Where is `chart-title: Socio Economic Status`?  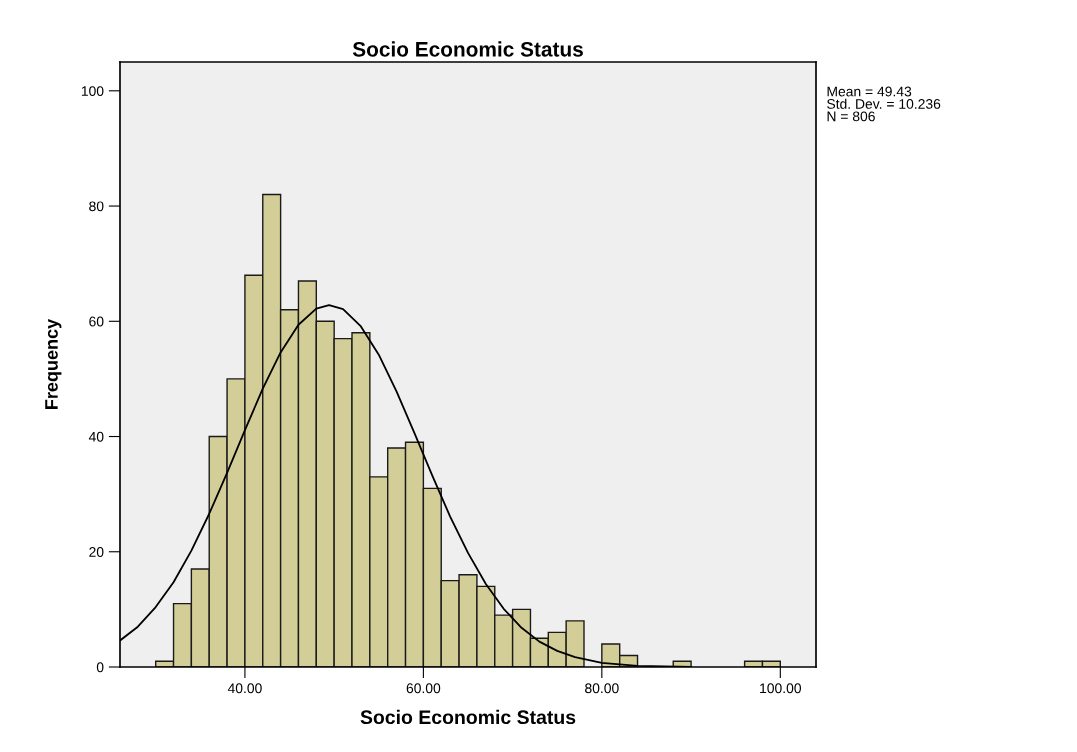
chart-title: Socio Economic Status is located at coordinates (467, 49).